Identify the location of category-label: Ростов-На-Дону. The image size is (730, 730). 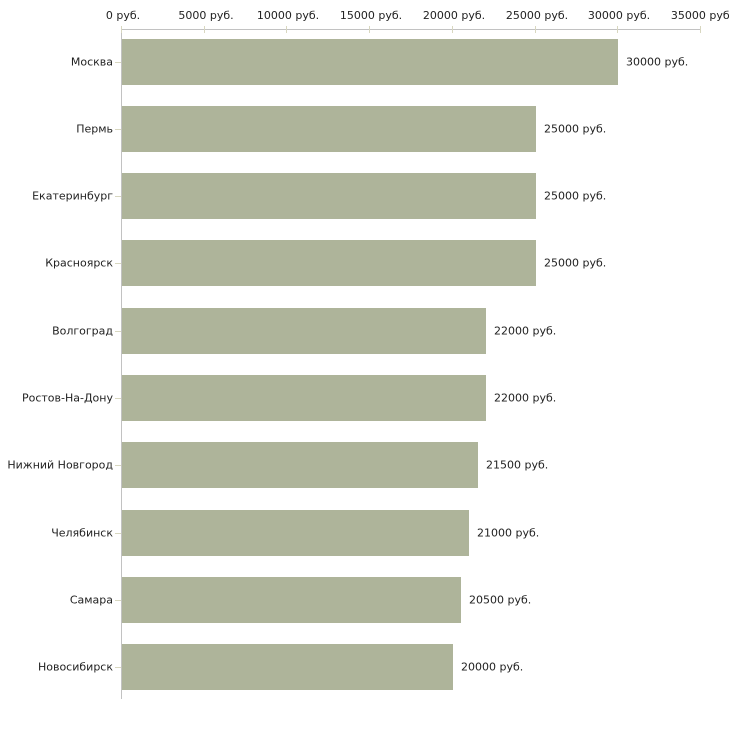
(67, 398).